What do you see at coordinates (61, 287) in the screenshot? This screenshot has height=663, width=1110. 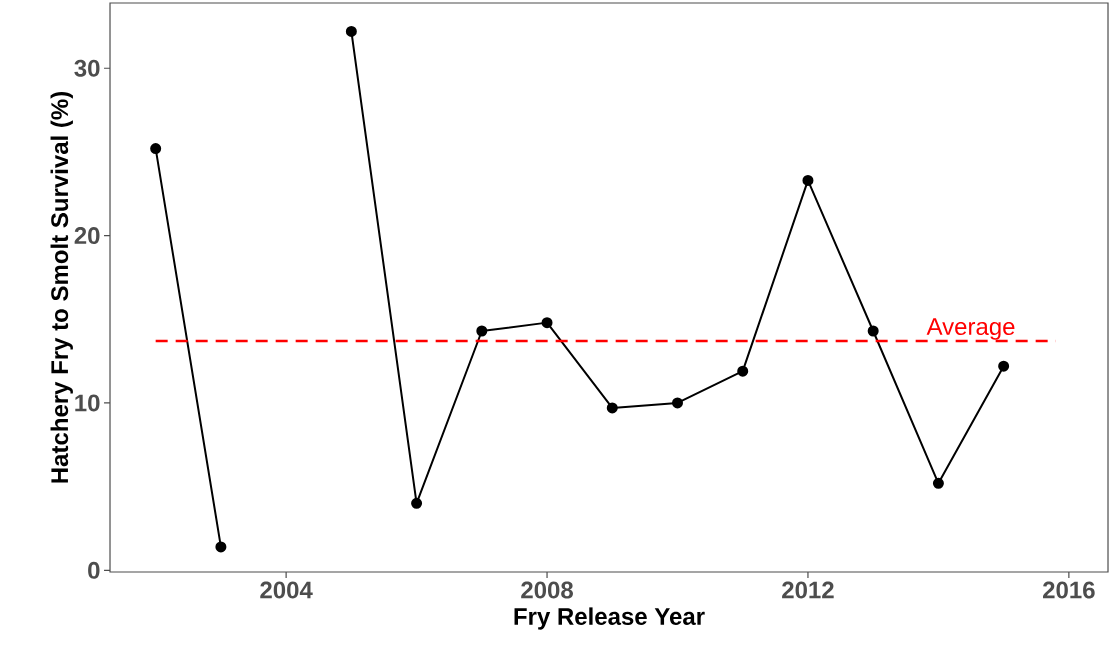 I see `y-axis-title: Hatchery Fry to Smolt Survival (%)` at bounding box center [61, 287].